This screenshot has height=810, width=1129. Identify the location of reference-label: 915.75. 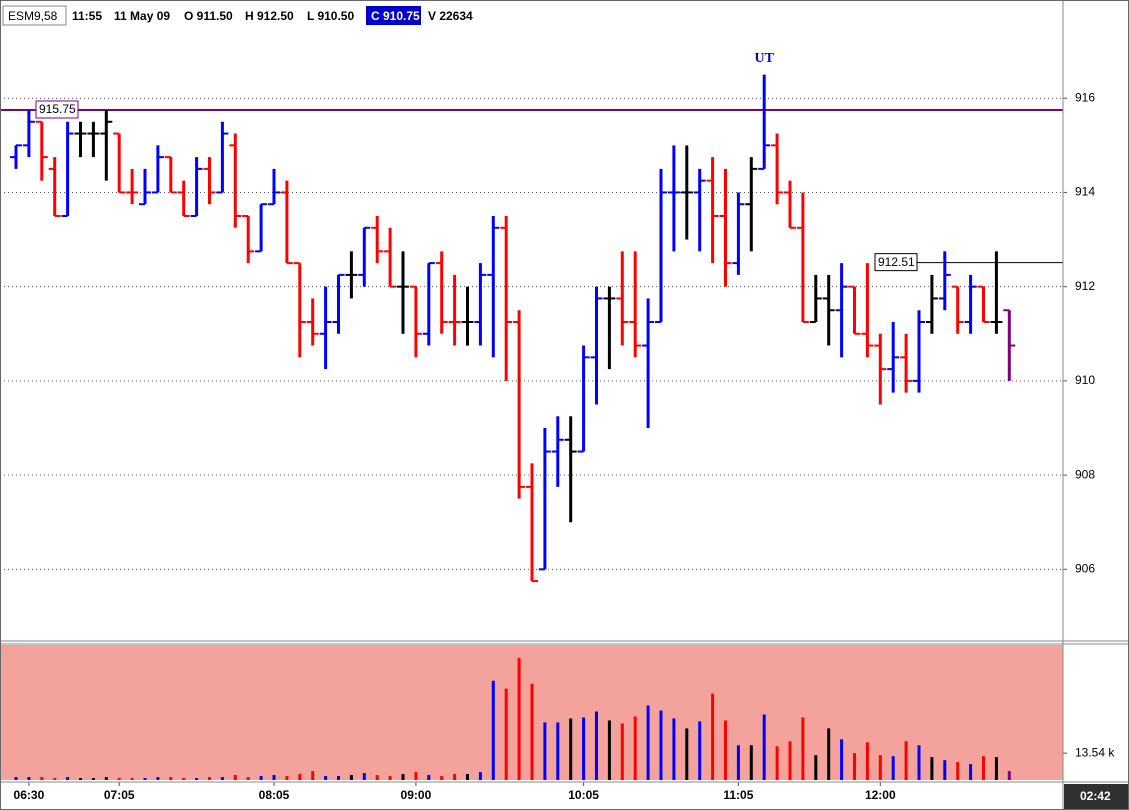
(57, 109).